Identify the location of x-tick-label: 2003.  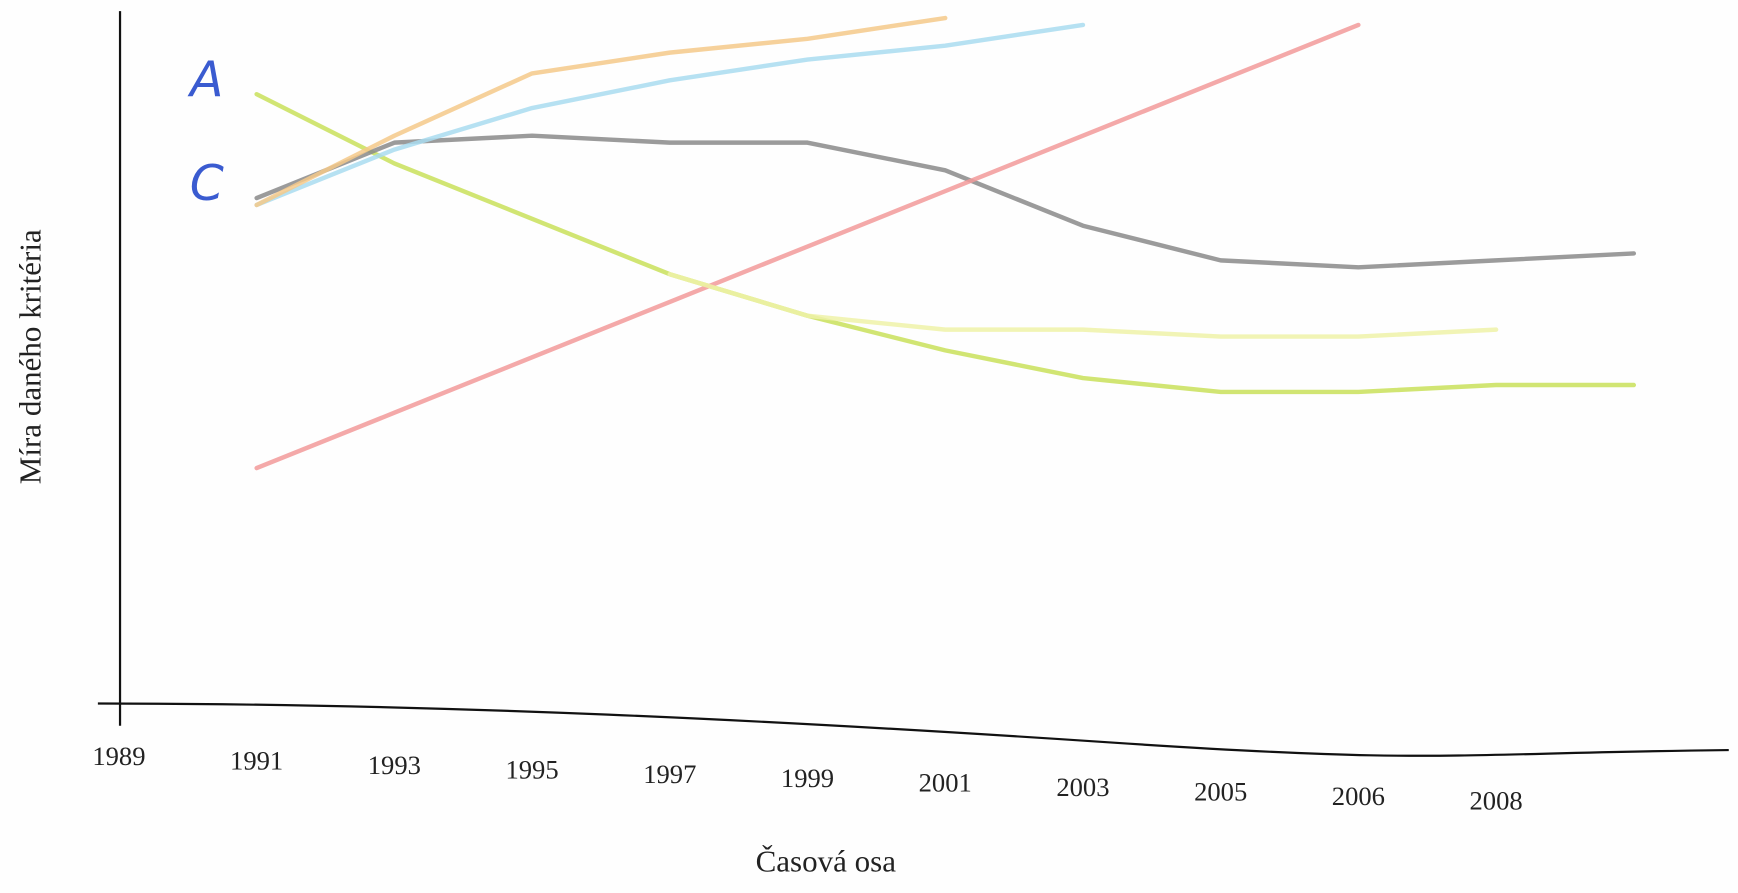
(1082, 787).